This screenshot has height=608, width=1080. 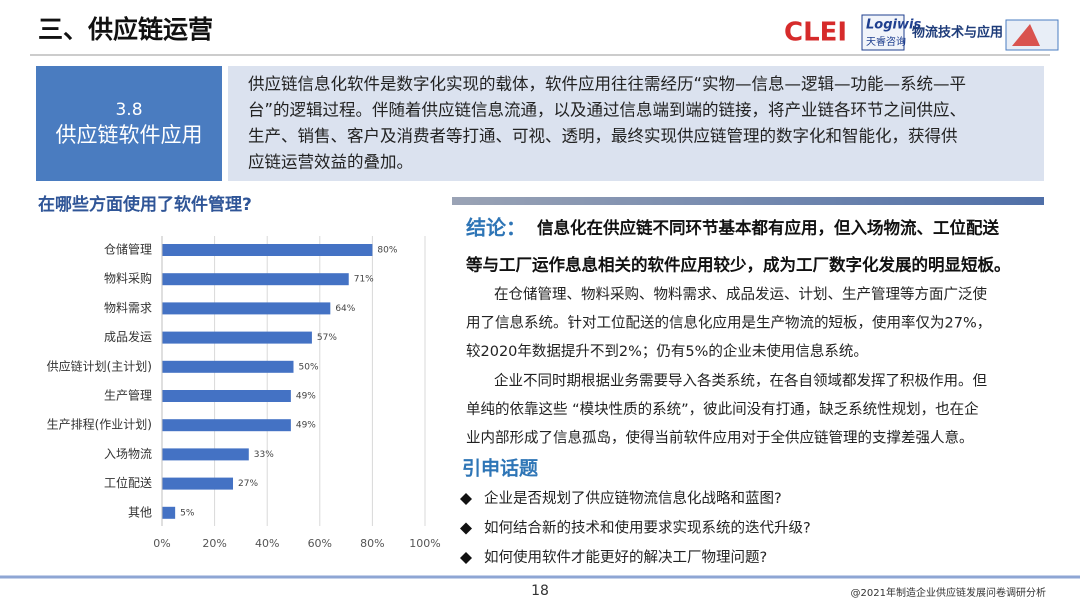 I want to click on logo-text: 物流技术与应用, so click(x=957, y=33).